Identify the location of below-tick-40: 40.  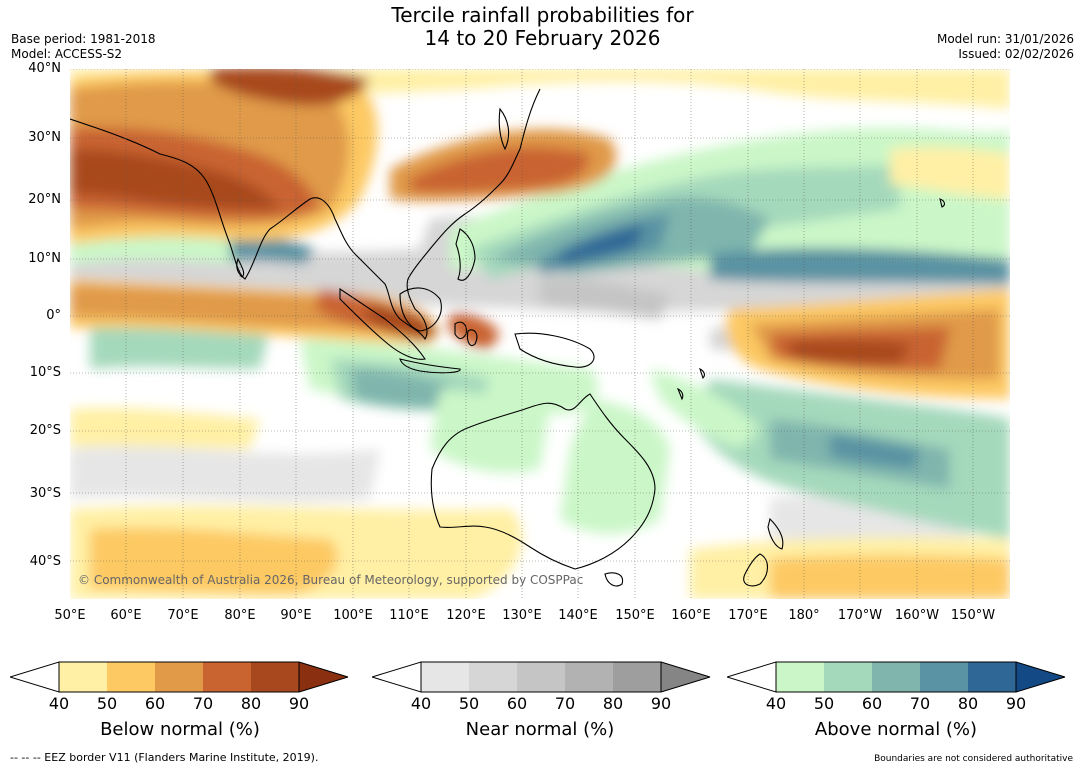
(59, 703).